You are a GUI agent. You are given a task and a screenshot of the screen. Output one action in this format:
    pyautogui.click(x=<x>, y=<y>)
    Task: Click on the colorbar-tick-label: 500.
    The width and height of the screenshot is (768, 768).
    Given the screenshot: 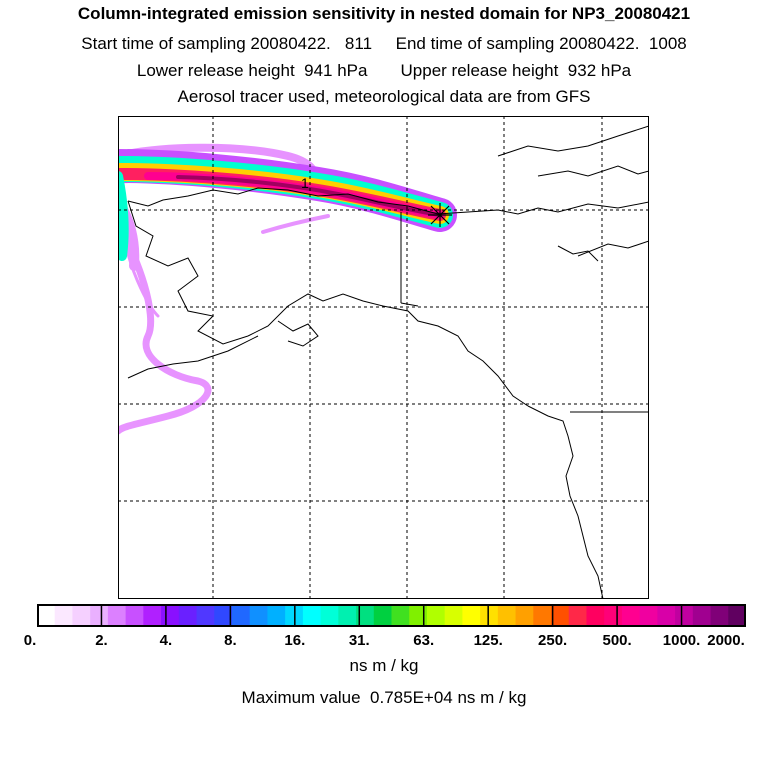 What is the action you would take?
    pyautogui.click(x=617, y=640)
    